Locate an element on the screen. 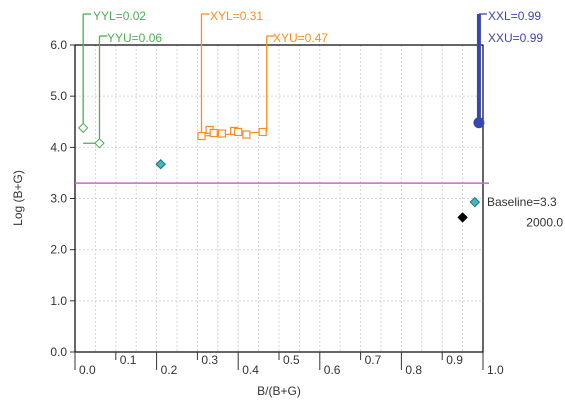  y-axis-ticks: 0.0 1.0 2.0 3.0 4.0 5.0 6.0 is located at coordinates (62, 198).